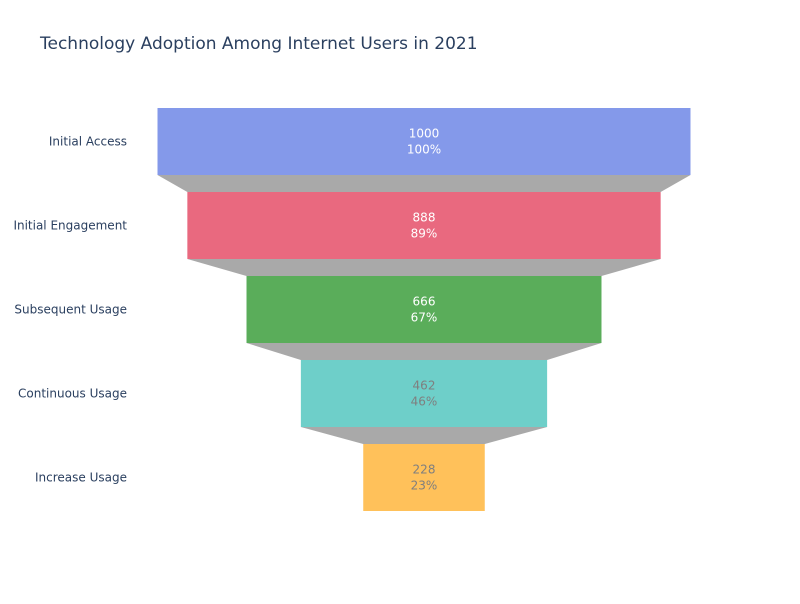 This screenshot has width=800, height=604. I want to click on funnel-percent-label: 23%, so click(424, 486).